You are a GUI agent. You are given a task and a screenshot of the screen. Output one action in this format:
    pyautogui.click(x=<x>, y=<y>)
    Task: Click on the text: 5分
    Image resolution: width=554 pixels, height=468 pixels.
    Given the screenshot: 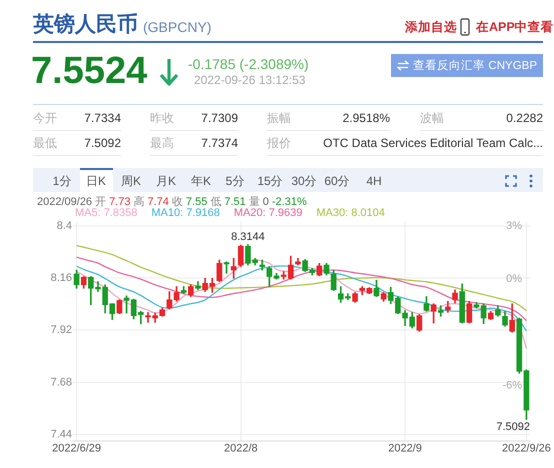 What is the action you would take?
    pyautogui.click(x=235, y=181)
    